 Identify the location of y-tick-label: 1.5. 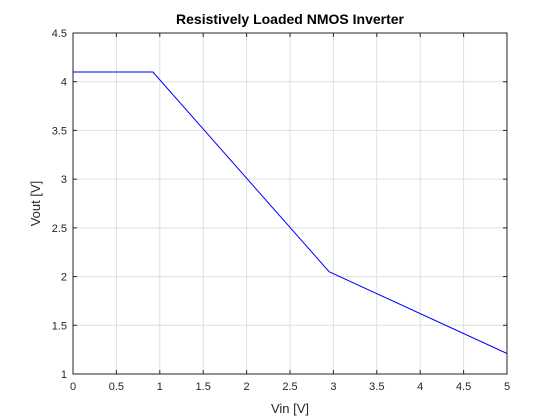
(59, 326).